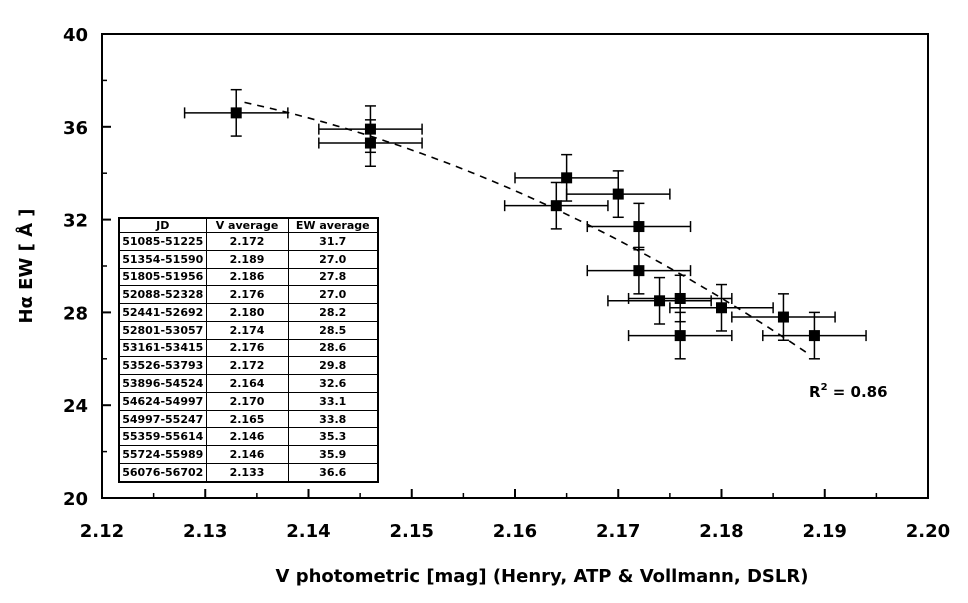 This screenshot has width=968, height=603. I want to click on table-row: 53896-54524 2.164 32.6, so click(248, 383).